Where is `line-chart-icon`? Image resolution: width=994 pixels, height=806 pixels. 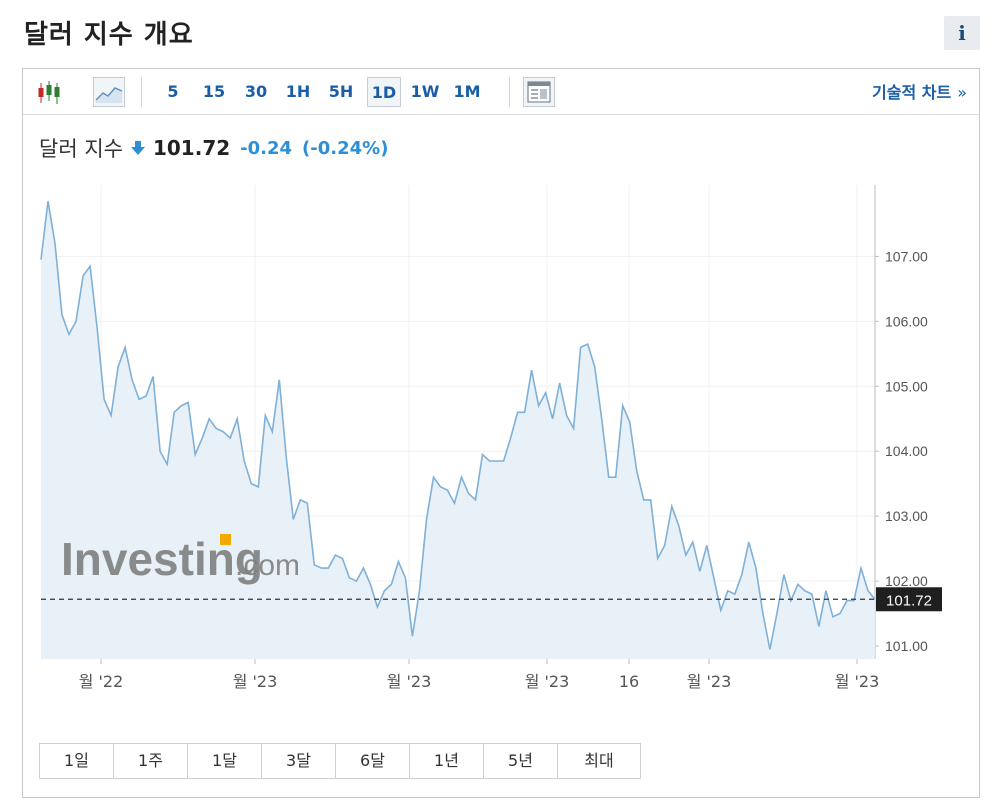 line-chart-icon is located at coordinates (109, 92).